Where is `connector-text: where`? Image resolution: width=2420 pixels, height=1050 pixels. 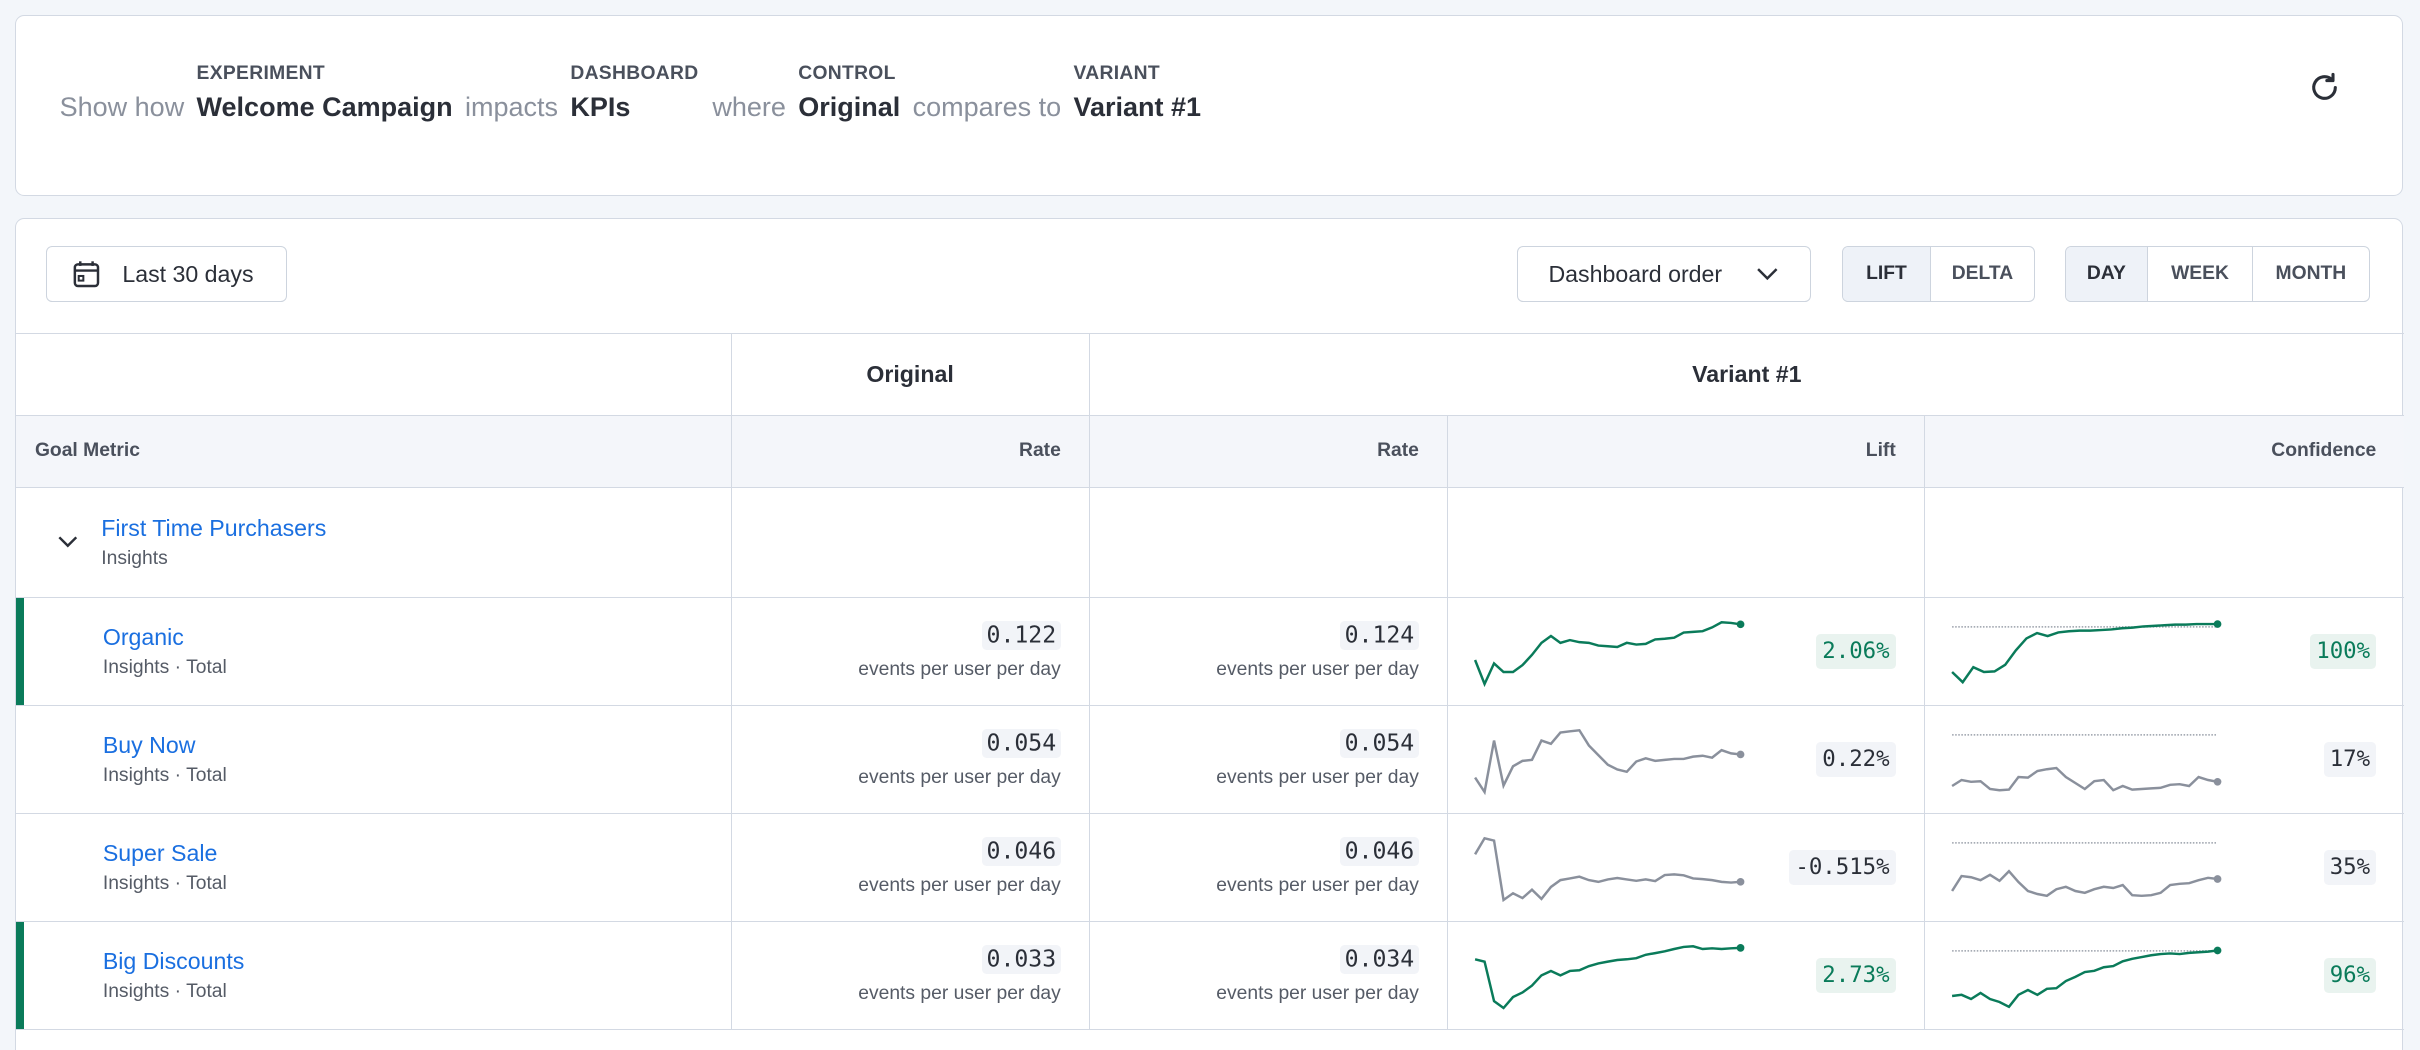 connector-text: where is located at coordinates (749, 107).